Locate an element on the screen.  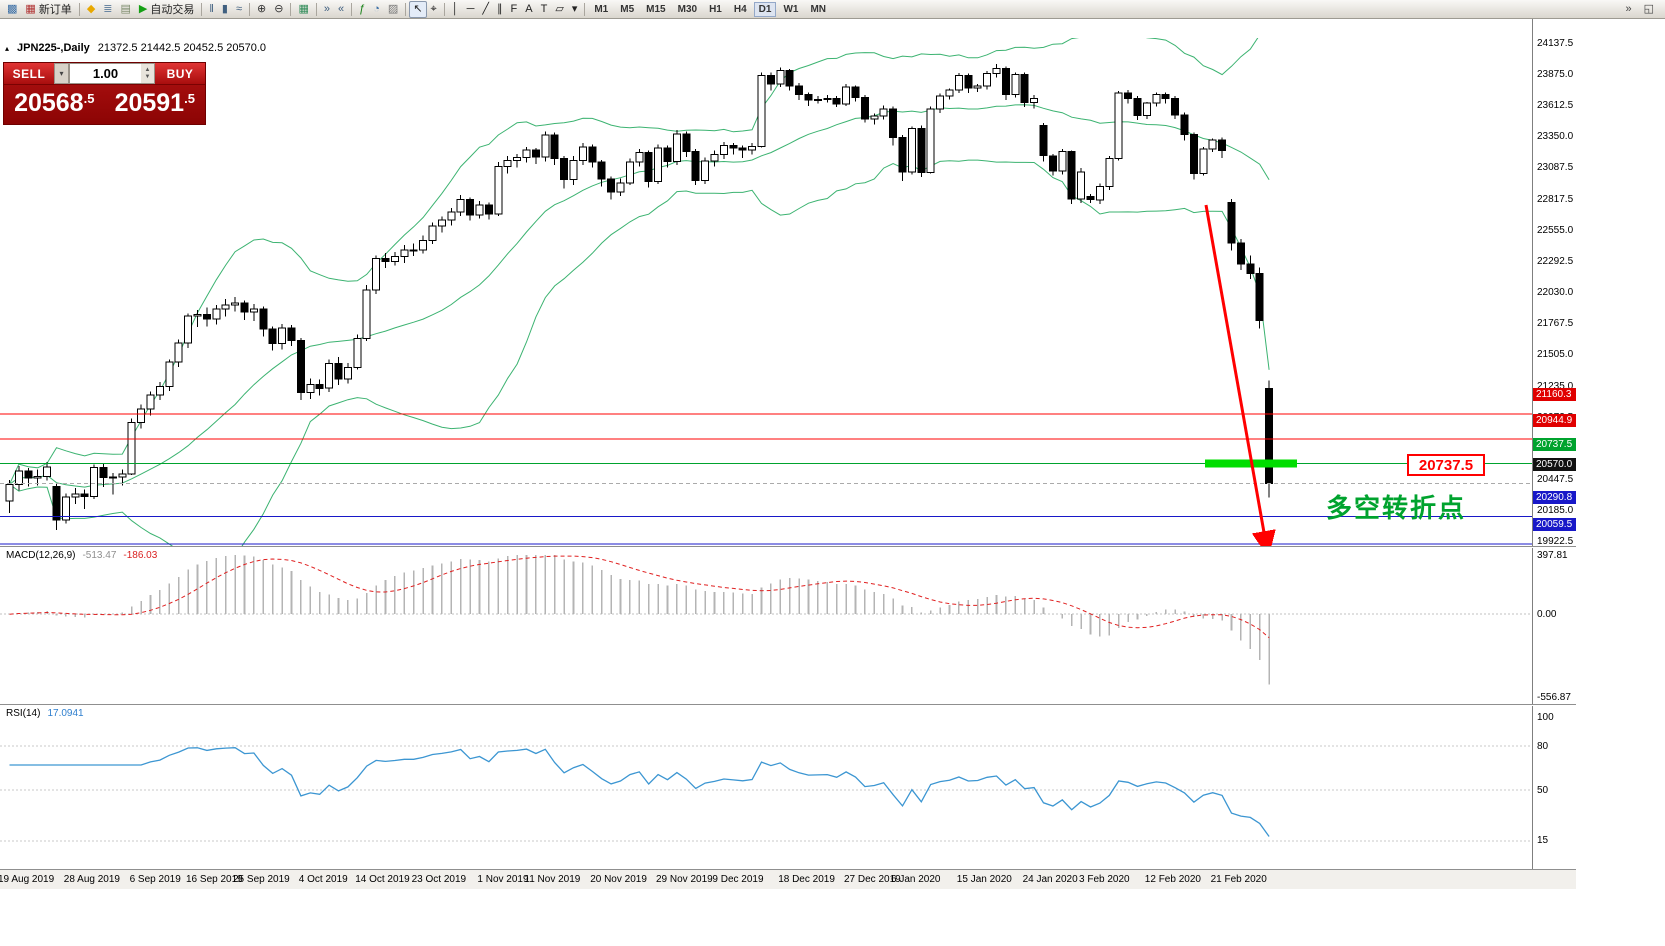
templates-button: ▨ is located at coordinates (393, 9).